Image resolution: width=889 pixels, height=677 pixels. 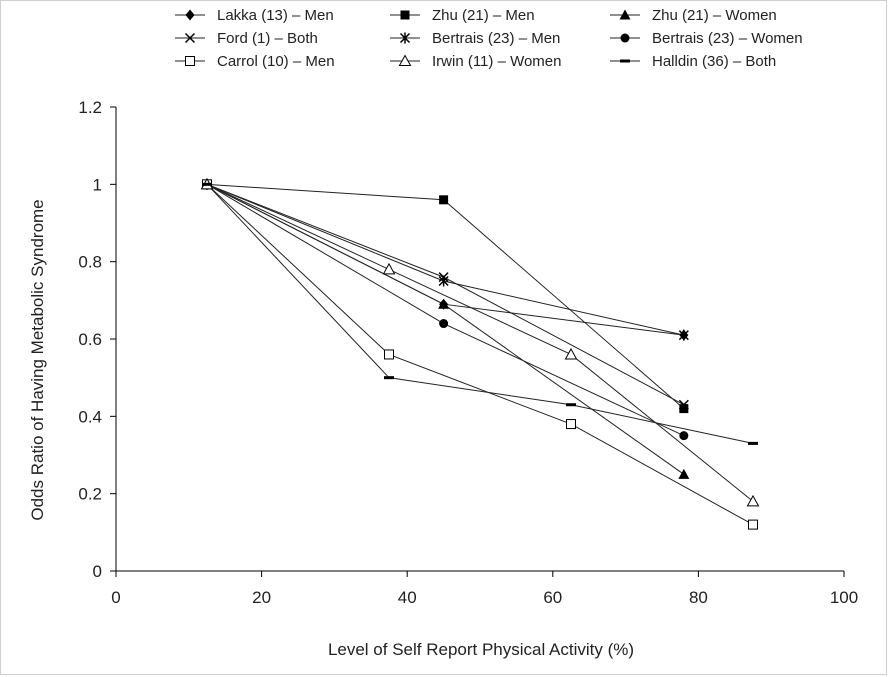 I want to click on y-axis-title: Odds Ratio of Having Metabolic Syndrome, so click(x=37, y=359).